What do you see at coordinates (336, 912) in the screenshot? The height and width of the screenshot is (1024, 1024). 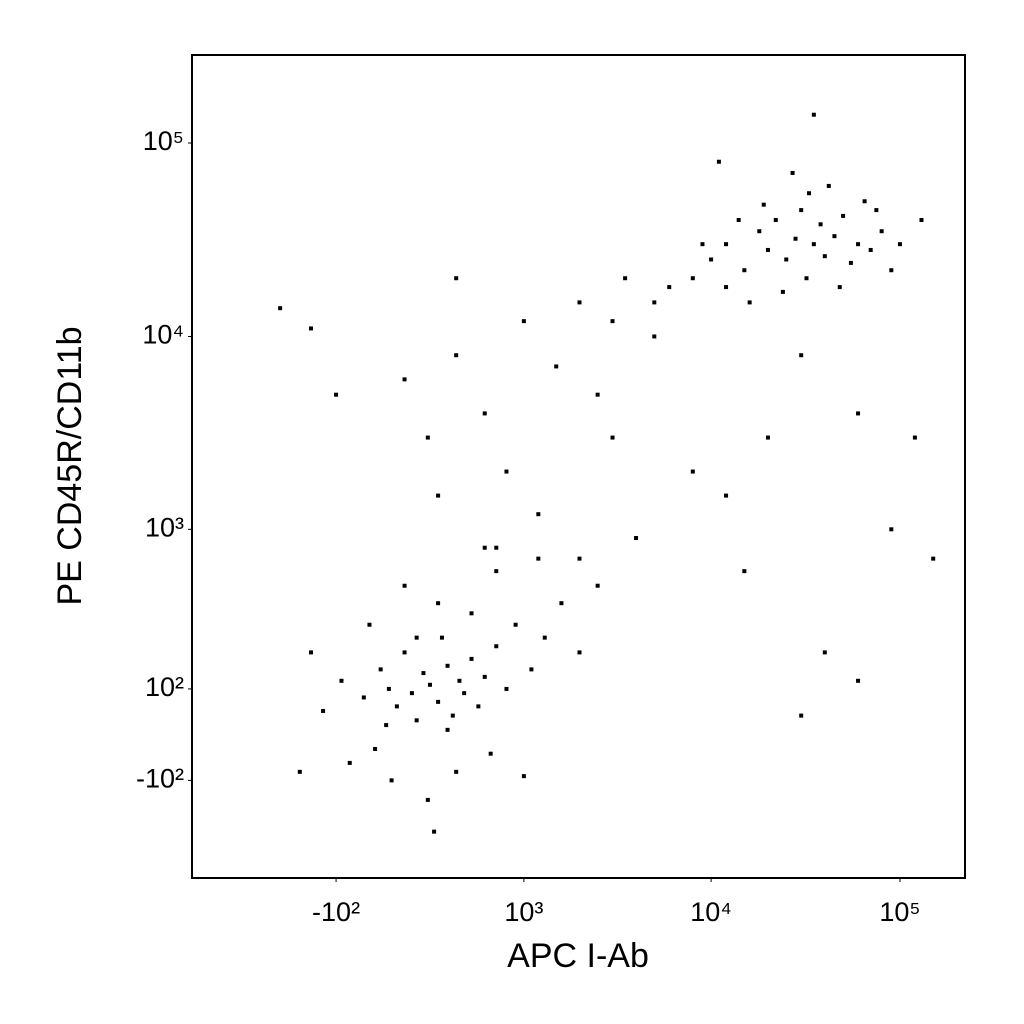 I see `x-tick-label: -10²` at bounding box center [336, 912].